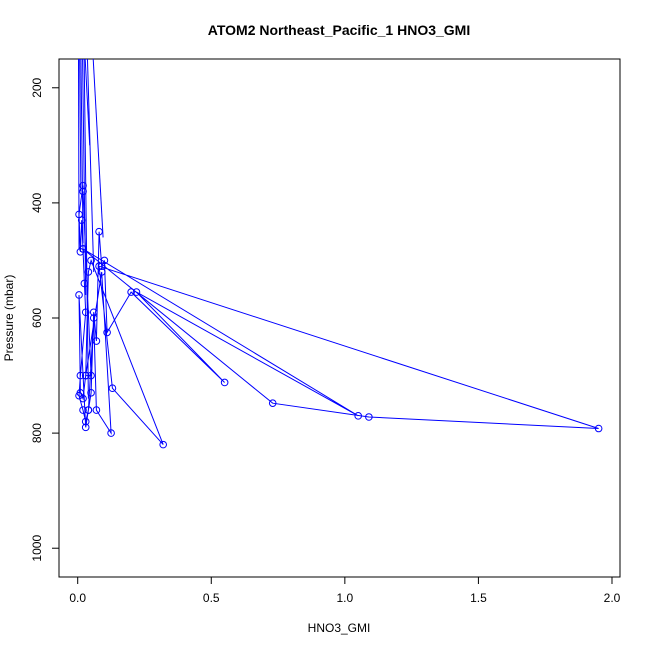 The image size is (650, 650). I want to click on y-axis-label: Pressure (mbar), so click(9, 318).